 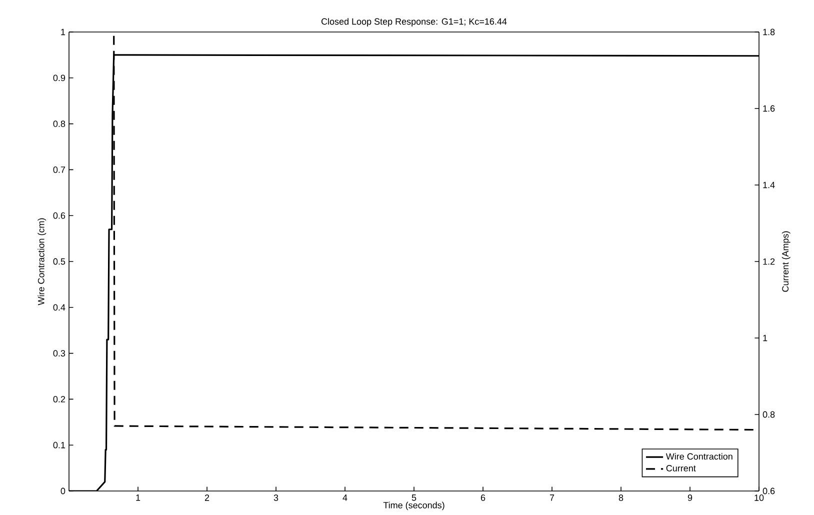 What do you see at coordinates (59, 399) in the screenshot?
I see `y-tick-label: 0.2` at bounding box center [59, 399].